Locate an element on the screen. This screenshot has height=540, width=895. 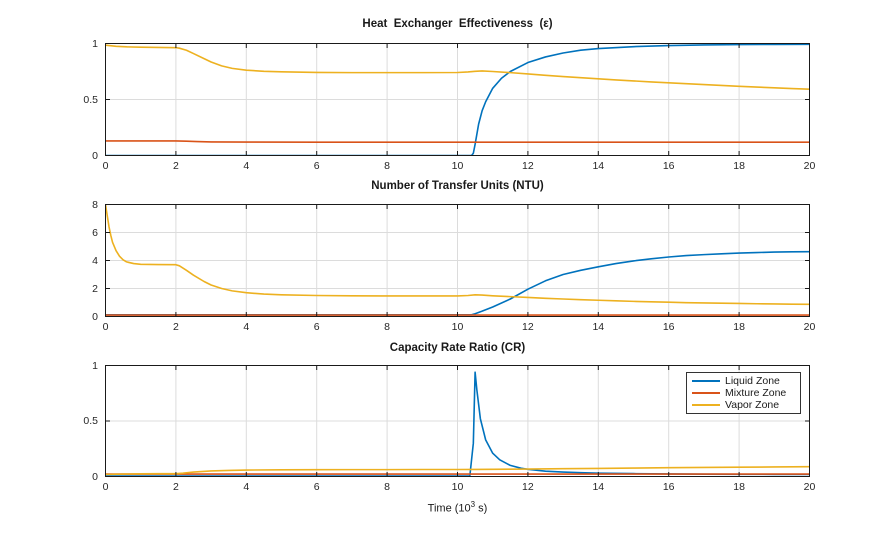
y-tick-label: 6 is located at coordinates (95, 232).